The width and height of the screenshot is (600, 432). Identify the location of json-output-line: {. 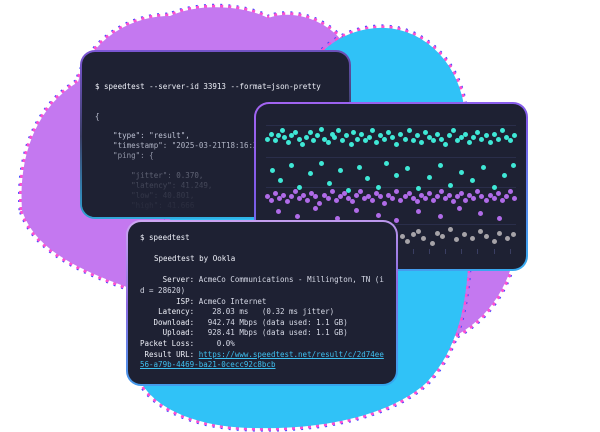
(97, 116).